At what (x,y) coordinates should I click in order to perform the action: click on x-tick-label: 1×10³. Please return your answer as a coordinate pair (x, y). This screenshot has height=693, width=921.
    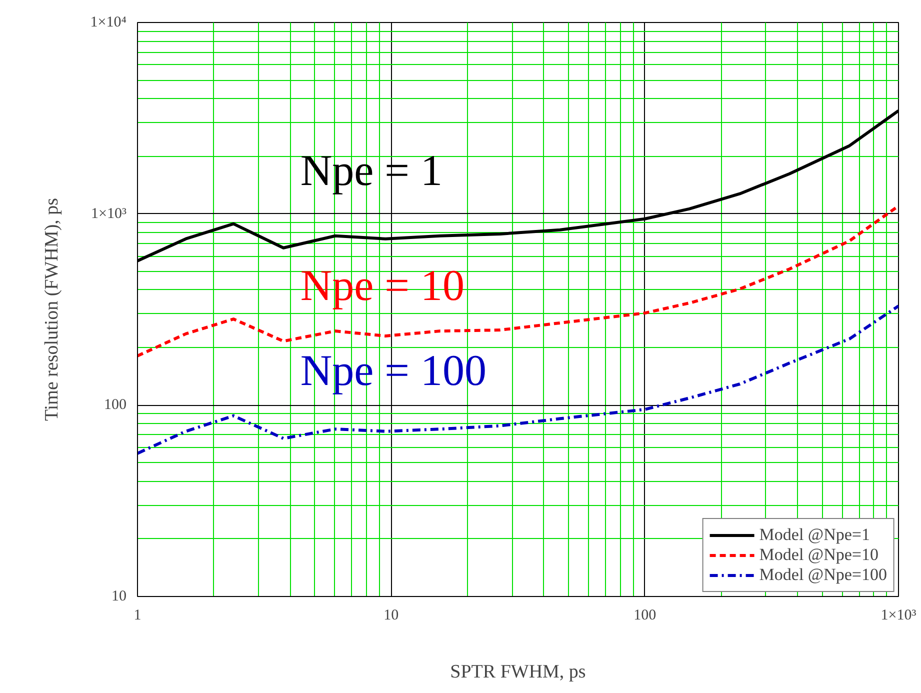
    Looking at the image, I should click on (898, 616).